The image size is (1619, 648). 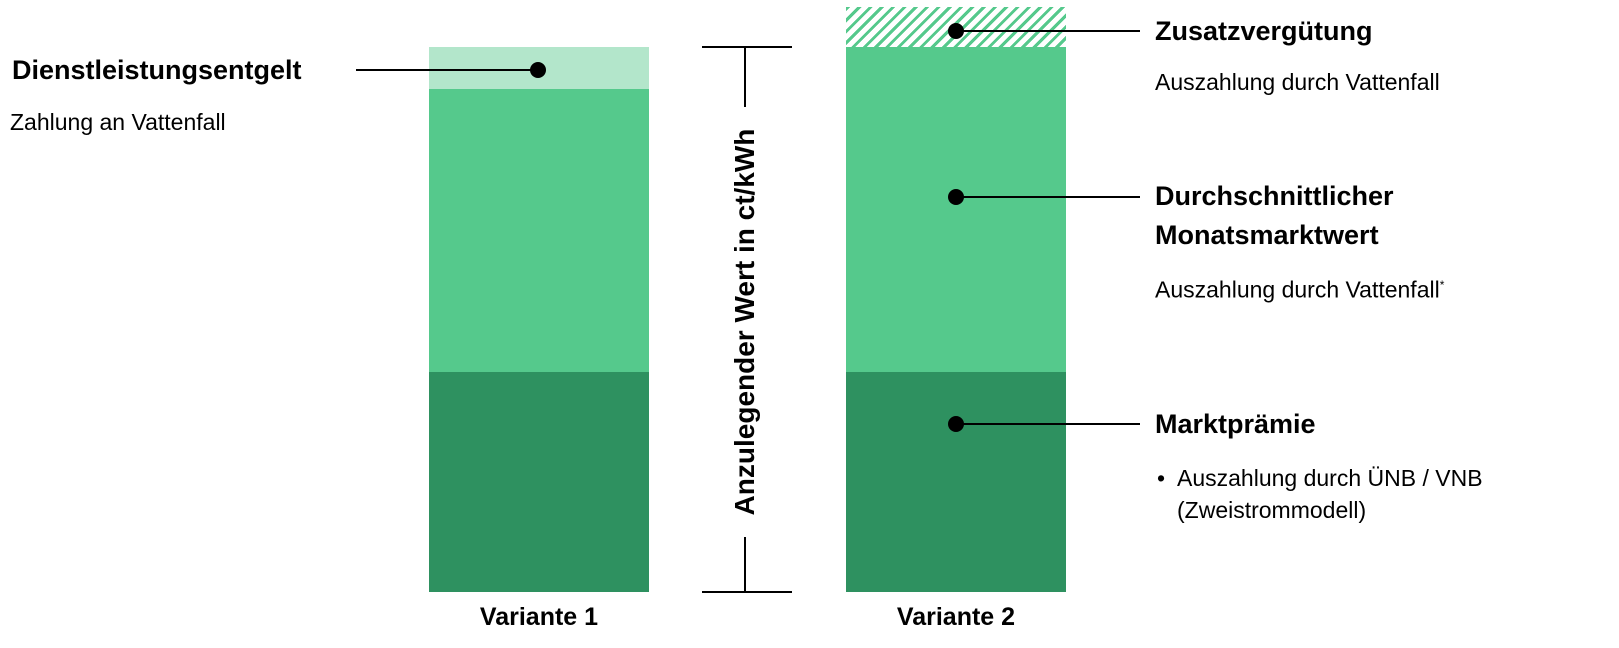 I want to click on segment-monatsmarktwert-v1, so click(x=539, y=230).